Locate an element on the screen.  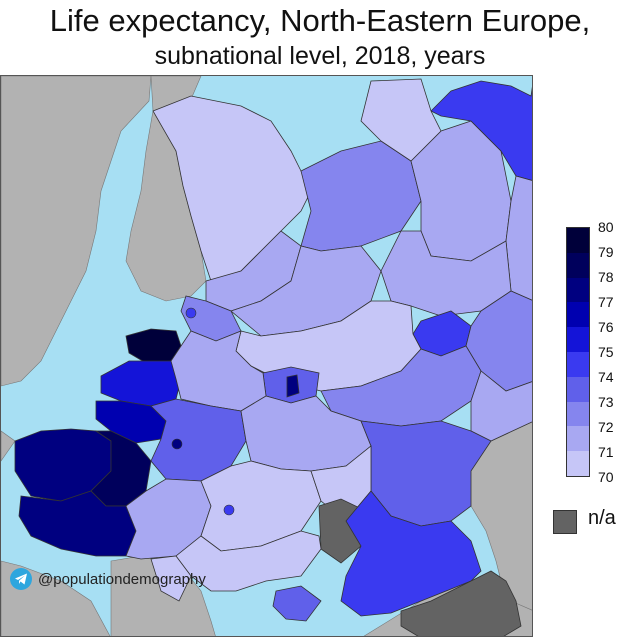
na-swatch is located at coordinates (565, 522).